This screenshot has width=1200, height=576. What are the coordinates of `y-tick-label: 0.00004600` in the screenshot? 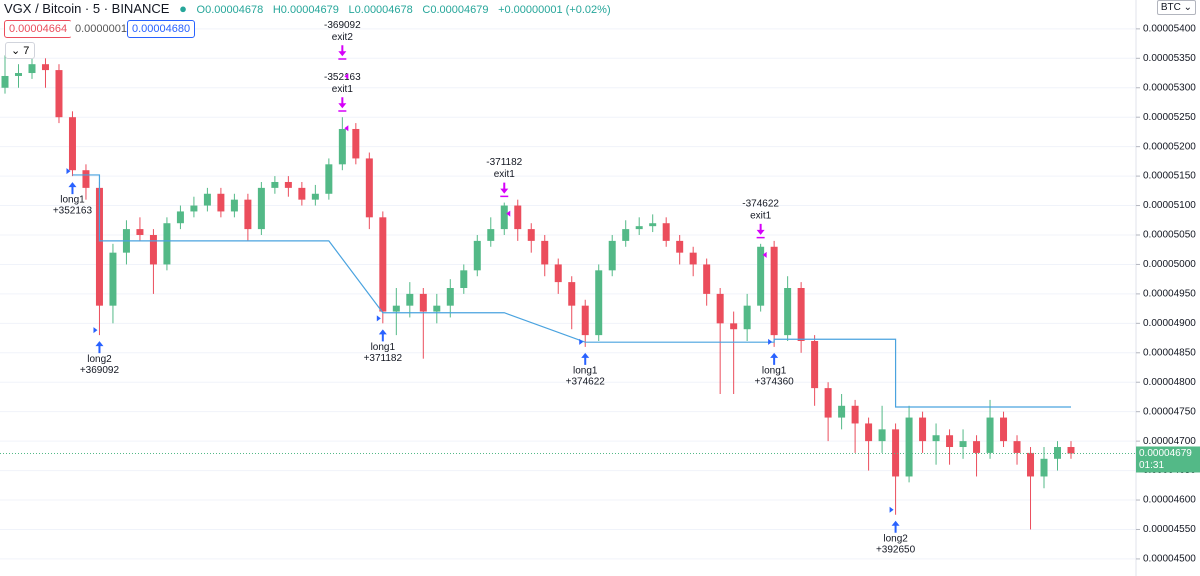 It's located at (1169, 500).